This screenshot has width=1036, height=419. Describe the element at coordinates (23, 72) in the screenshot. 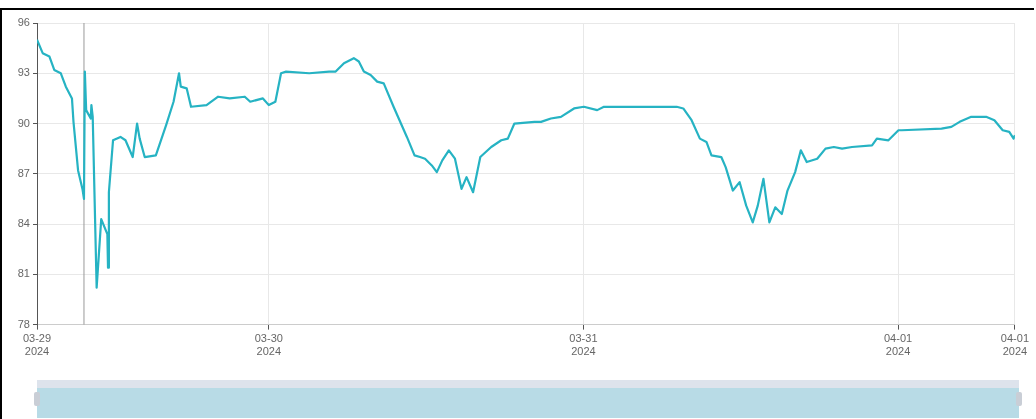

I see `y-tick-label: 93` at that location.